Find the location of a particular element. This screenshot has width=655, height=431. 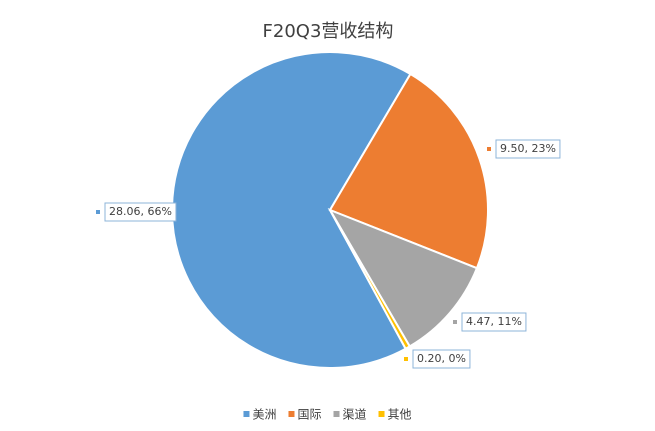

legend: 美洲 国际 渠道 其他 is located at coordinates (327, 415).